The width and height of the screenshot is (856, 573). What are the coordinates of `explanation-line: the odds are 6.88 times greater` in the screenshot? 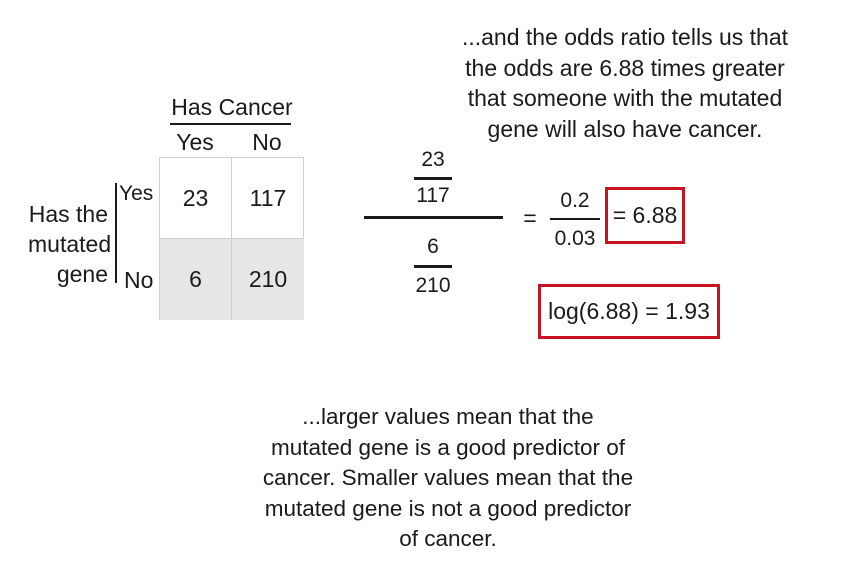 It's located at (625, 67).